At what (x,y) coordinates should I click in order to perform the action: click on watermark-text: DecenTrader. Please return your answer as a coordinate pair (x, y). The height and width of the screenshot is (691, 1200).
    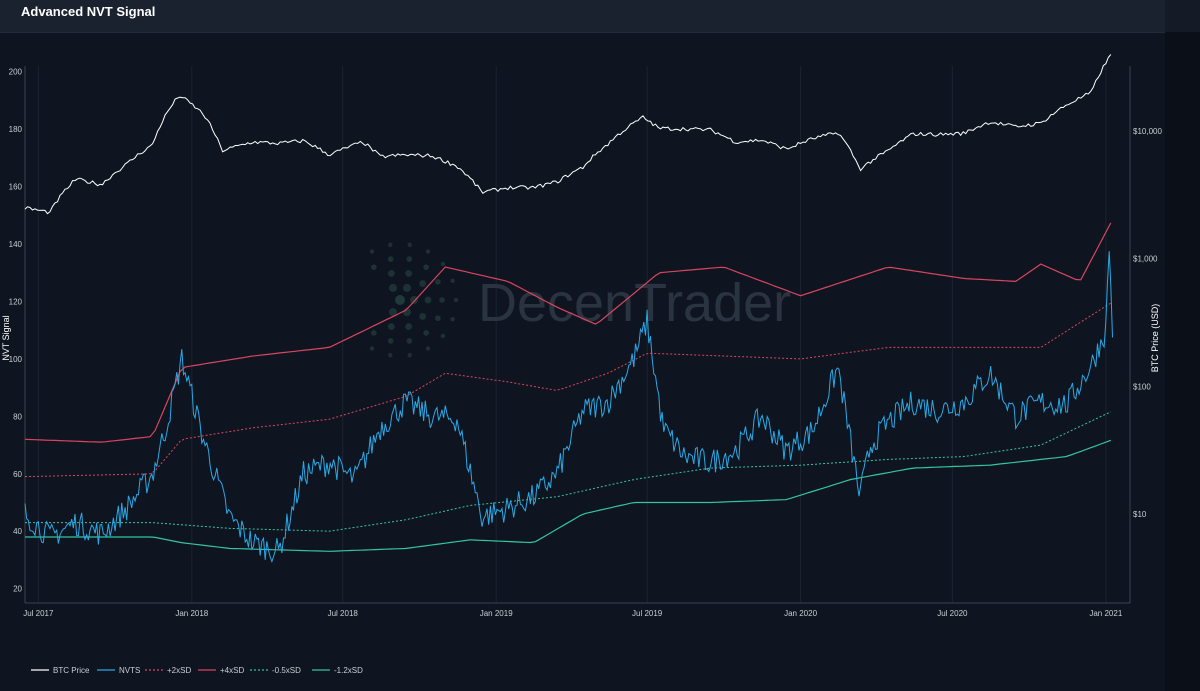
    Looking at the image, I should click on (634, 303).